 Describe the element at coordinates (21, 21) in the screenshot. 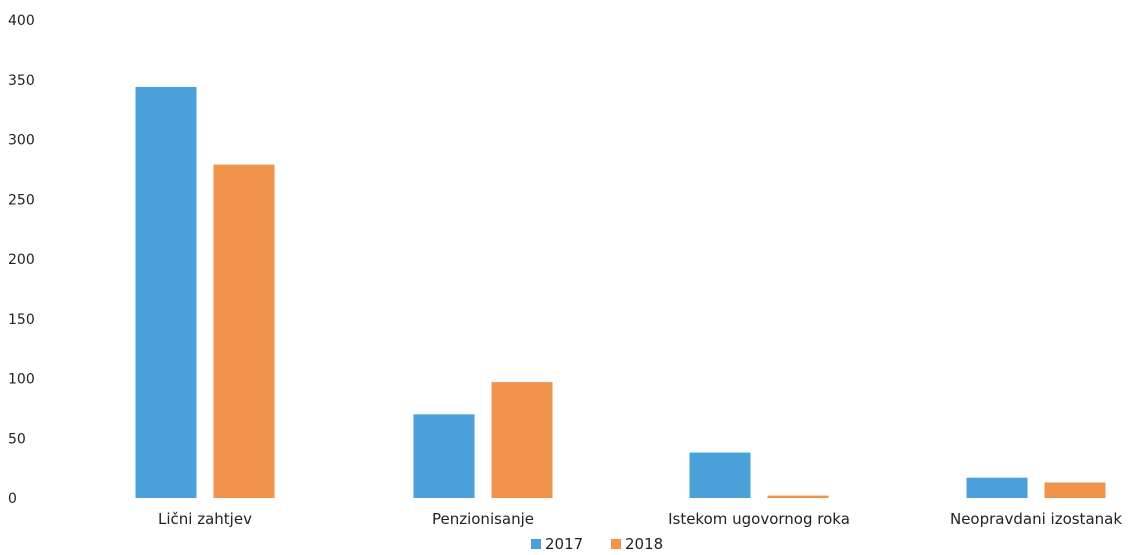

I see `y-tick-label-400: 400` at that location.